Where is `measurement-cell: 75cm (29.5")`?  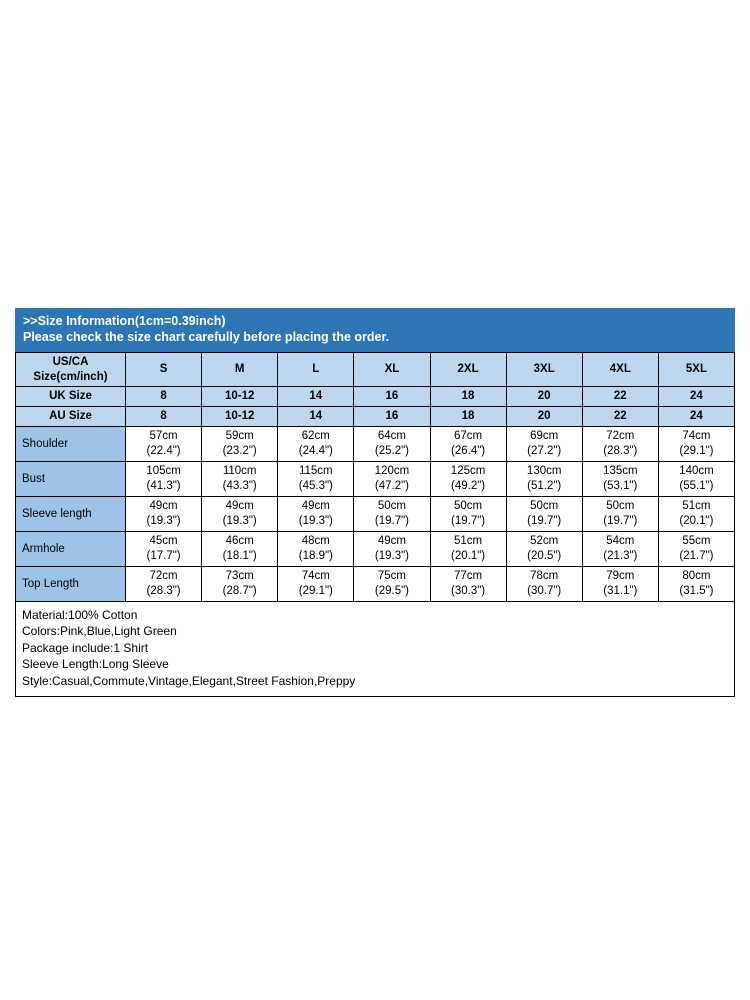
measurement-cell: 75cm (29.5") is located at coordinates (392, 583).